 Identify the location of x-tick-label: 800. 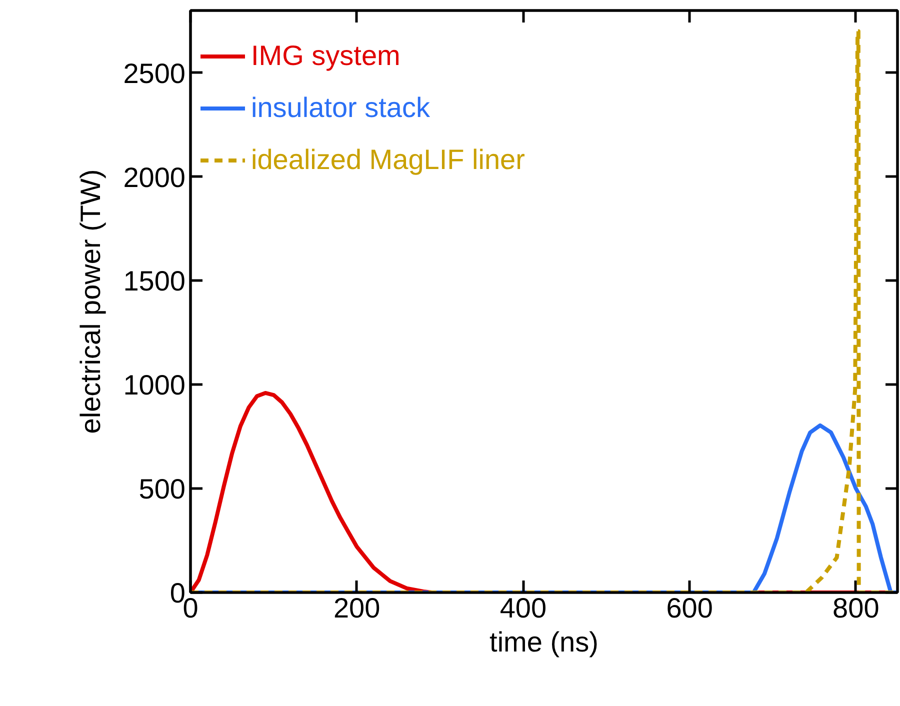
(856, 608).